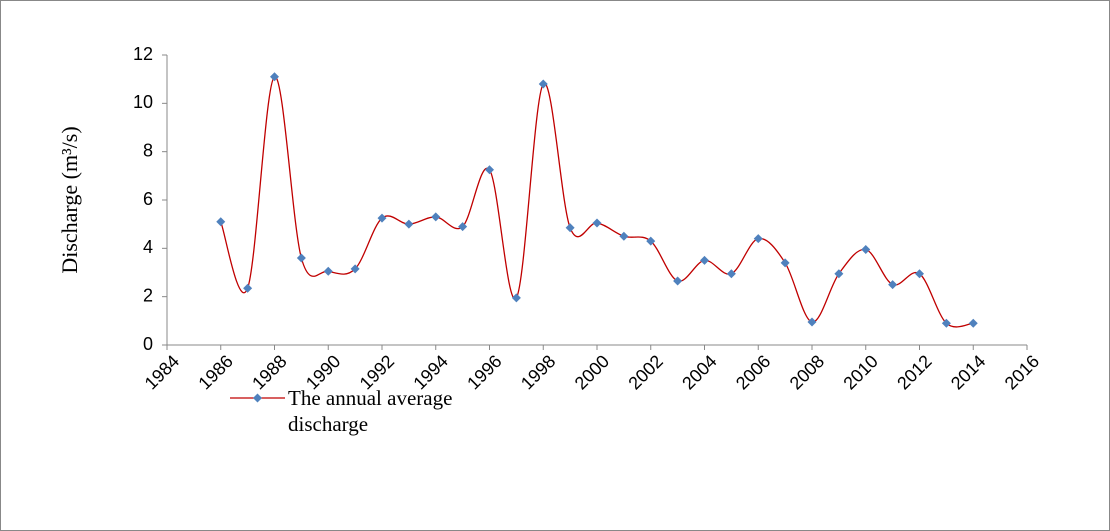  What do you see at coordinates (148, 344) in the screenshot?
I see `y-tick-label: 0` at bounding box center [148, 344].